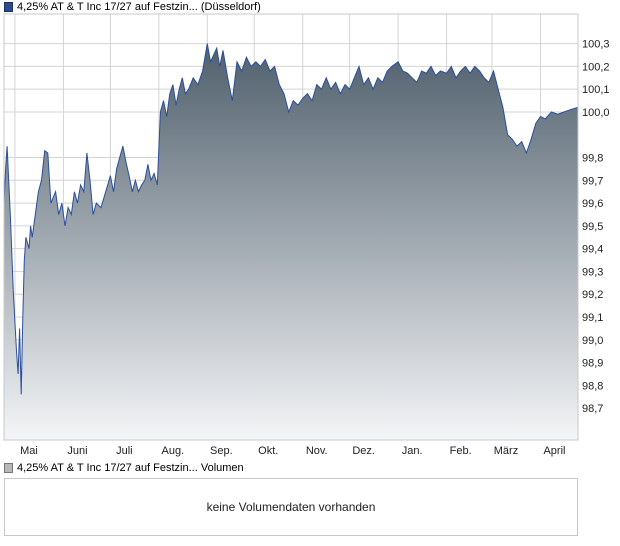 The width and height of the screenshot is (620, 546). What do you see at coordinates (596, 45) in the screenshot?
I see `y-tick-label: 100,3` at bounding box center [596, 45].